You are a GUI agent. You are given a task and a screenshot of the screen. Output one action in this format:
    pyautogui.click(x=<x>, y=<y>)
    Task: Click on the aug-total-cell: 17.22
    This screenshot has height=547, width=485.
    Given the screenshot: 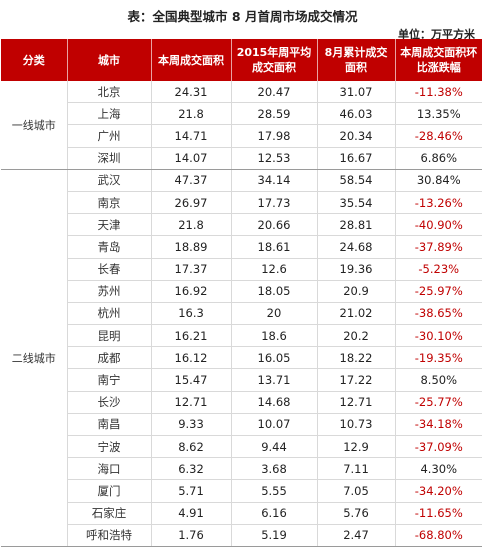 What is the action you would take?
    pyautogui.click(x=355, y=380)
    